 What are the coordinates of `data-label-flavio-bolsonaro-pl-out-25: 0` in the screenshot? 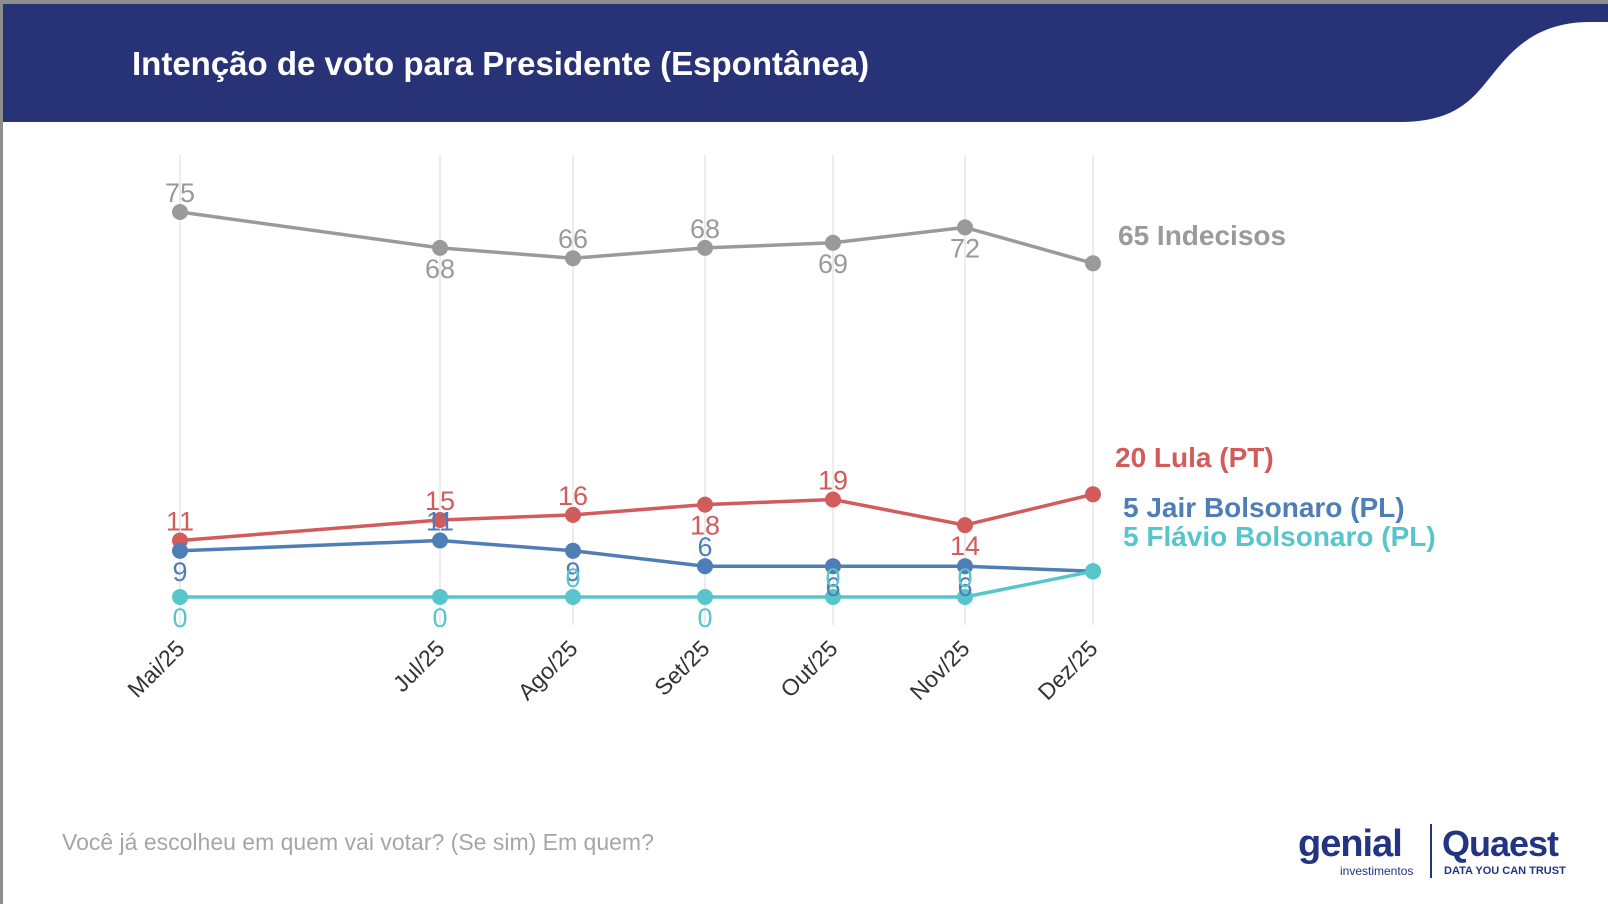 It's located at (832, 578).